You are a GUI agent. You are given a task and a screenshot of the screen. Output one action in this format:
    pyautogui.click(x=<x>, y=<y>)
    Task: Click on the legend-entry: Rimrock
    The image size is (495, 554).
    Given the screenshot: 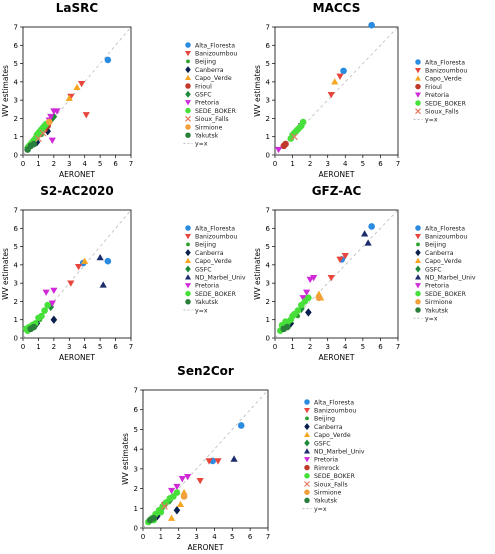 What is the action you would take?
    pyautogui.click(x=327, y=468)
    